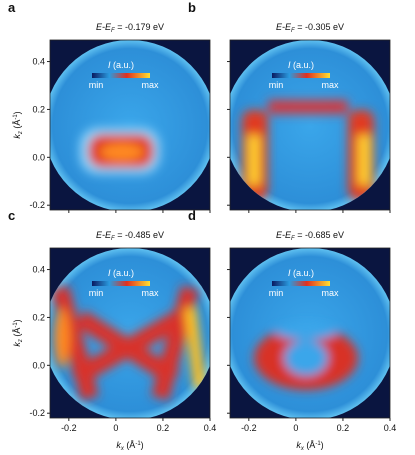  Describe the element at coordinates (192, 7) in the screenshot. I see `panel-label: b` at that location.